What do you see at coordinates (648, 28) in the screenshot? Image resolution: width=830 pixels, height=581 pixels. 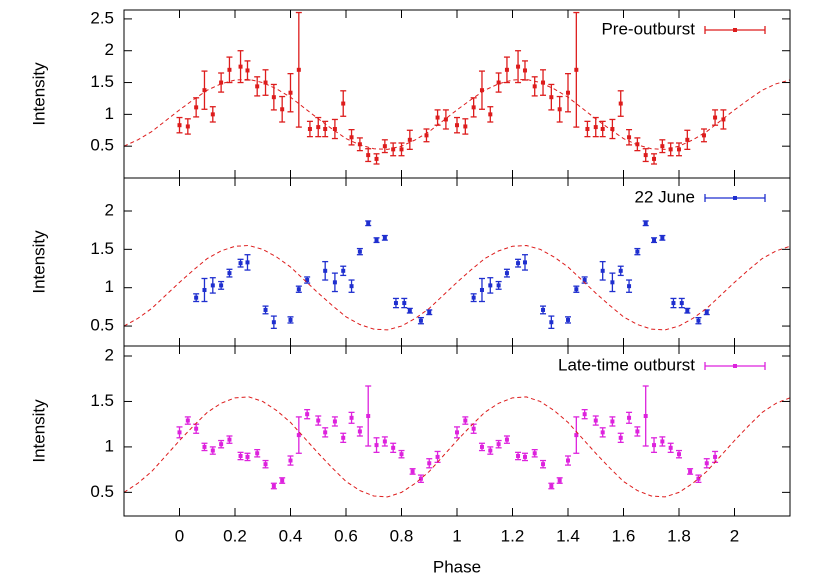 I see `legend-label: Pre-outburst` at bounding box center [648, 28].